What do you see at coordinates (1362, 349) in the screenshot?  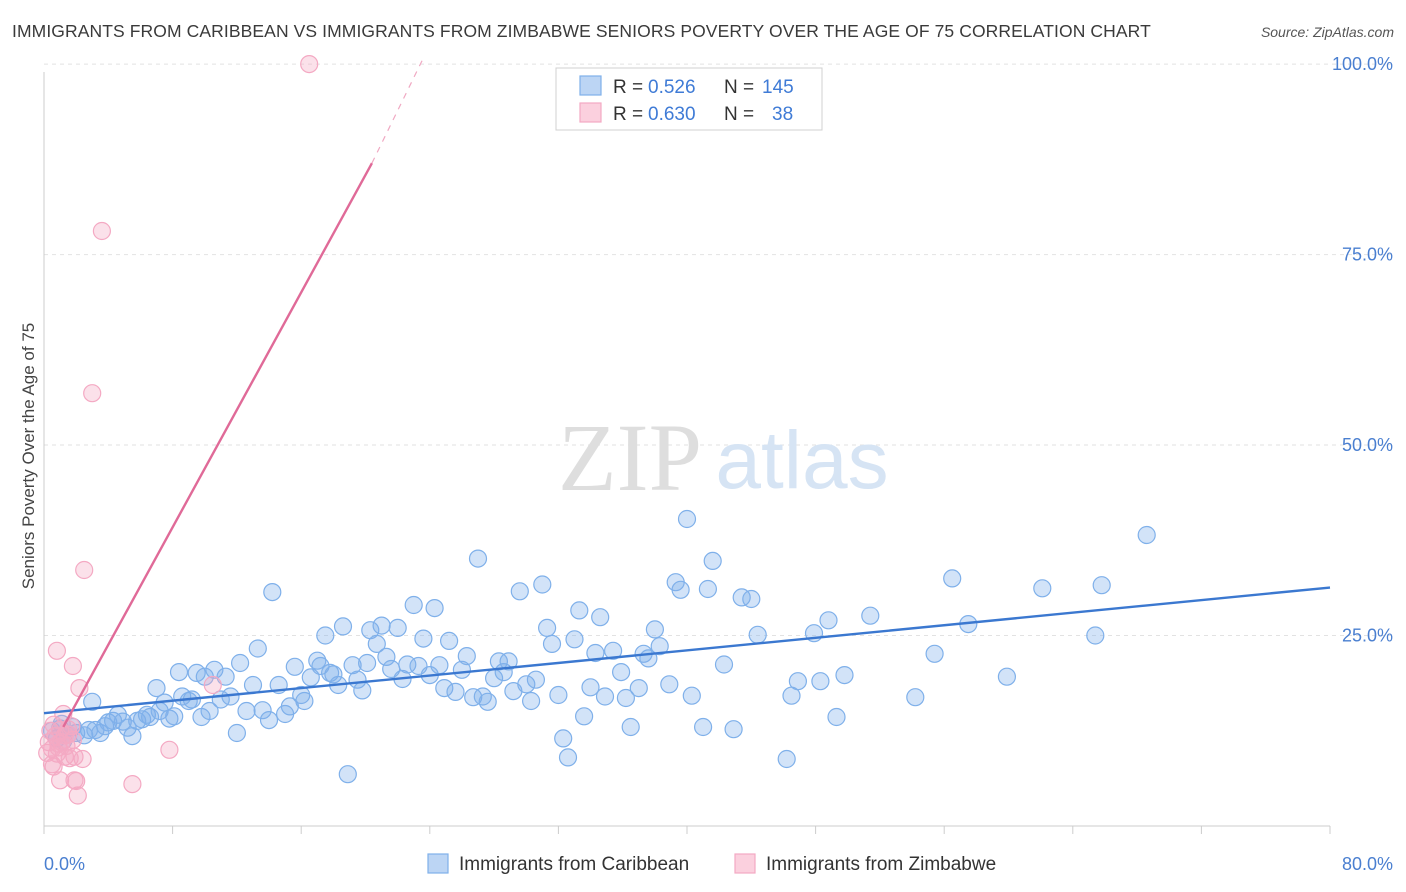 I see `y-tick-labels: 25.0% 50.0% 75.0% 100.0%` at bounding box center [1362, 349].